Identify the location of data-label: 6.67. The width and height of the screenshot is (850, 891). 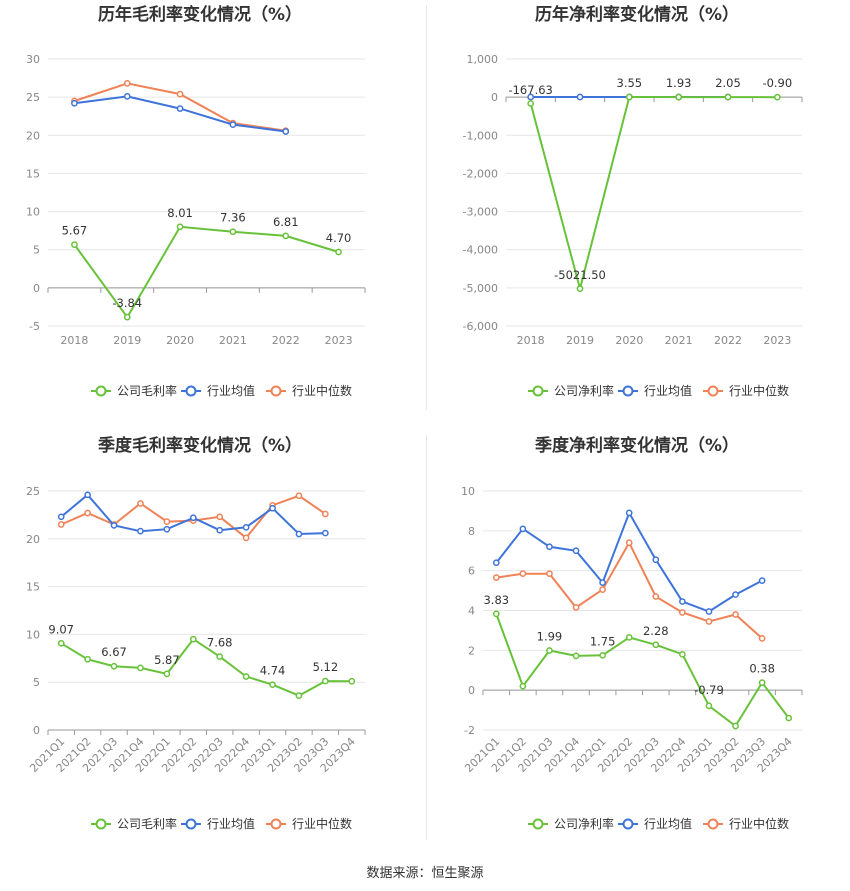
(114, 652).